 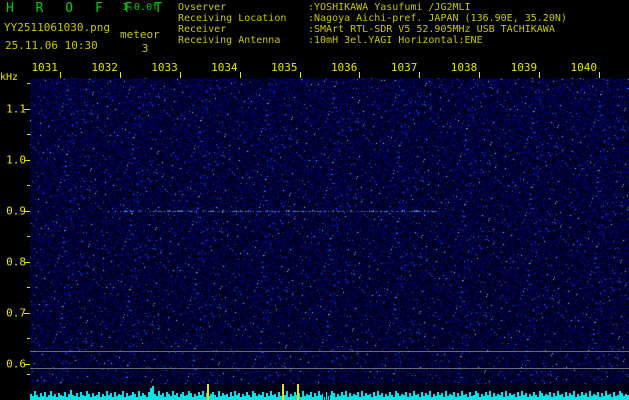 I want to click on x-axis-tick-label: 1040, so click(x=584, y=67).